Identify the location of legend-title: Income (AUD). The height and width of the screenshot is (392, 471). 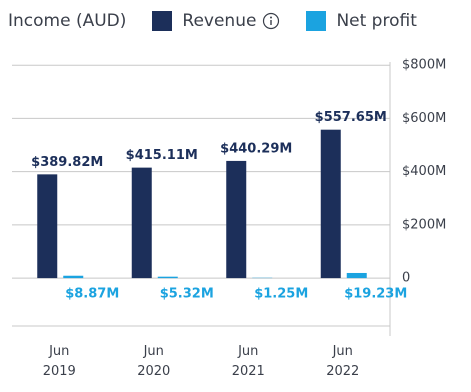
(67, 21).